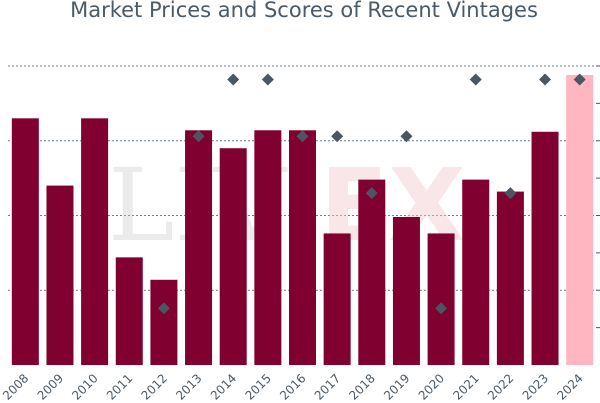 The width and height of the screenshot is (600, 403). I want to click on score-marker-2018, so click(371, 193).